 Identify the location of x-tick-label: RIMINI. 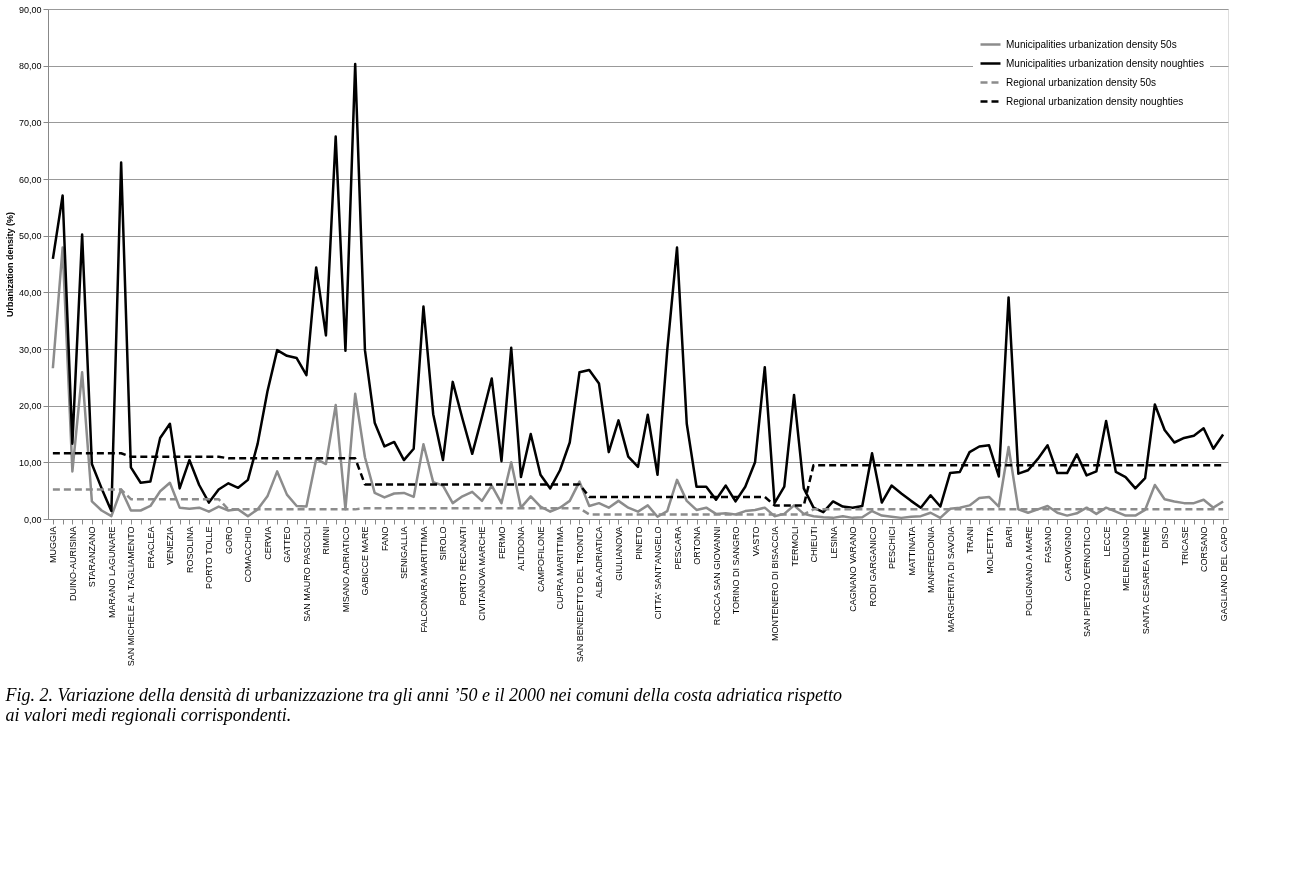
(326, 540).